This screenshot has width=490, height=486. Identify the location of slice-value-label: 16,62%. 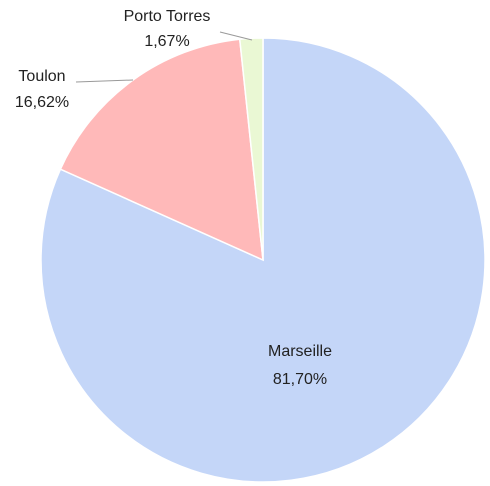
(42, 102).